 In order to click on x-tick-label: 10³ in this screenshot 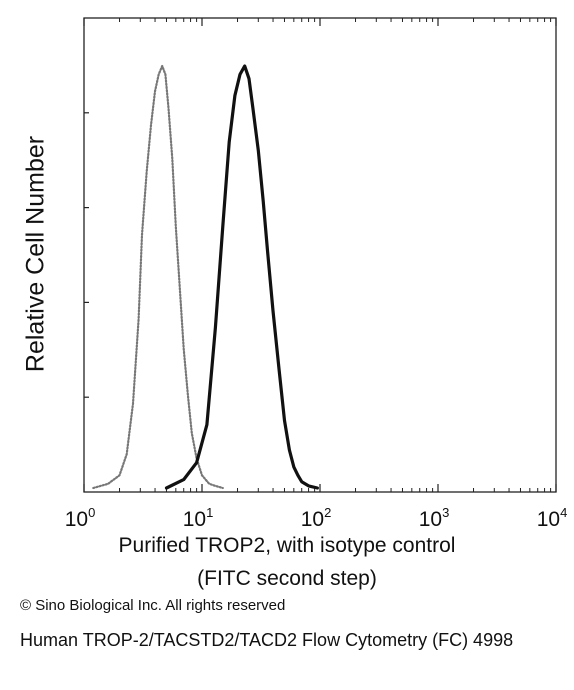, I will do `click(434, 518)`.